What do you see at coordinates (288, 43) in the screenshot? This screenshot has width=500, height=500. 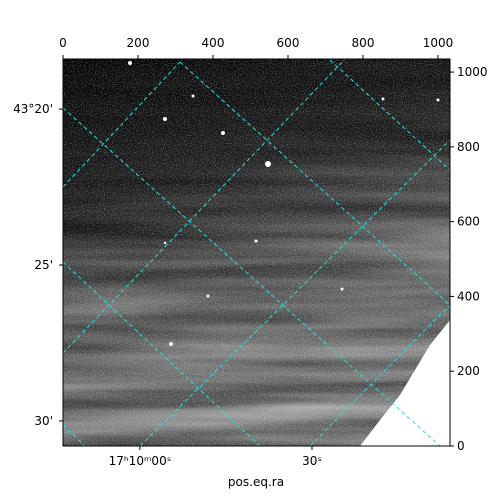 I see `top-tick-label: 600` at bounding box center [288, 43].